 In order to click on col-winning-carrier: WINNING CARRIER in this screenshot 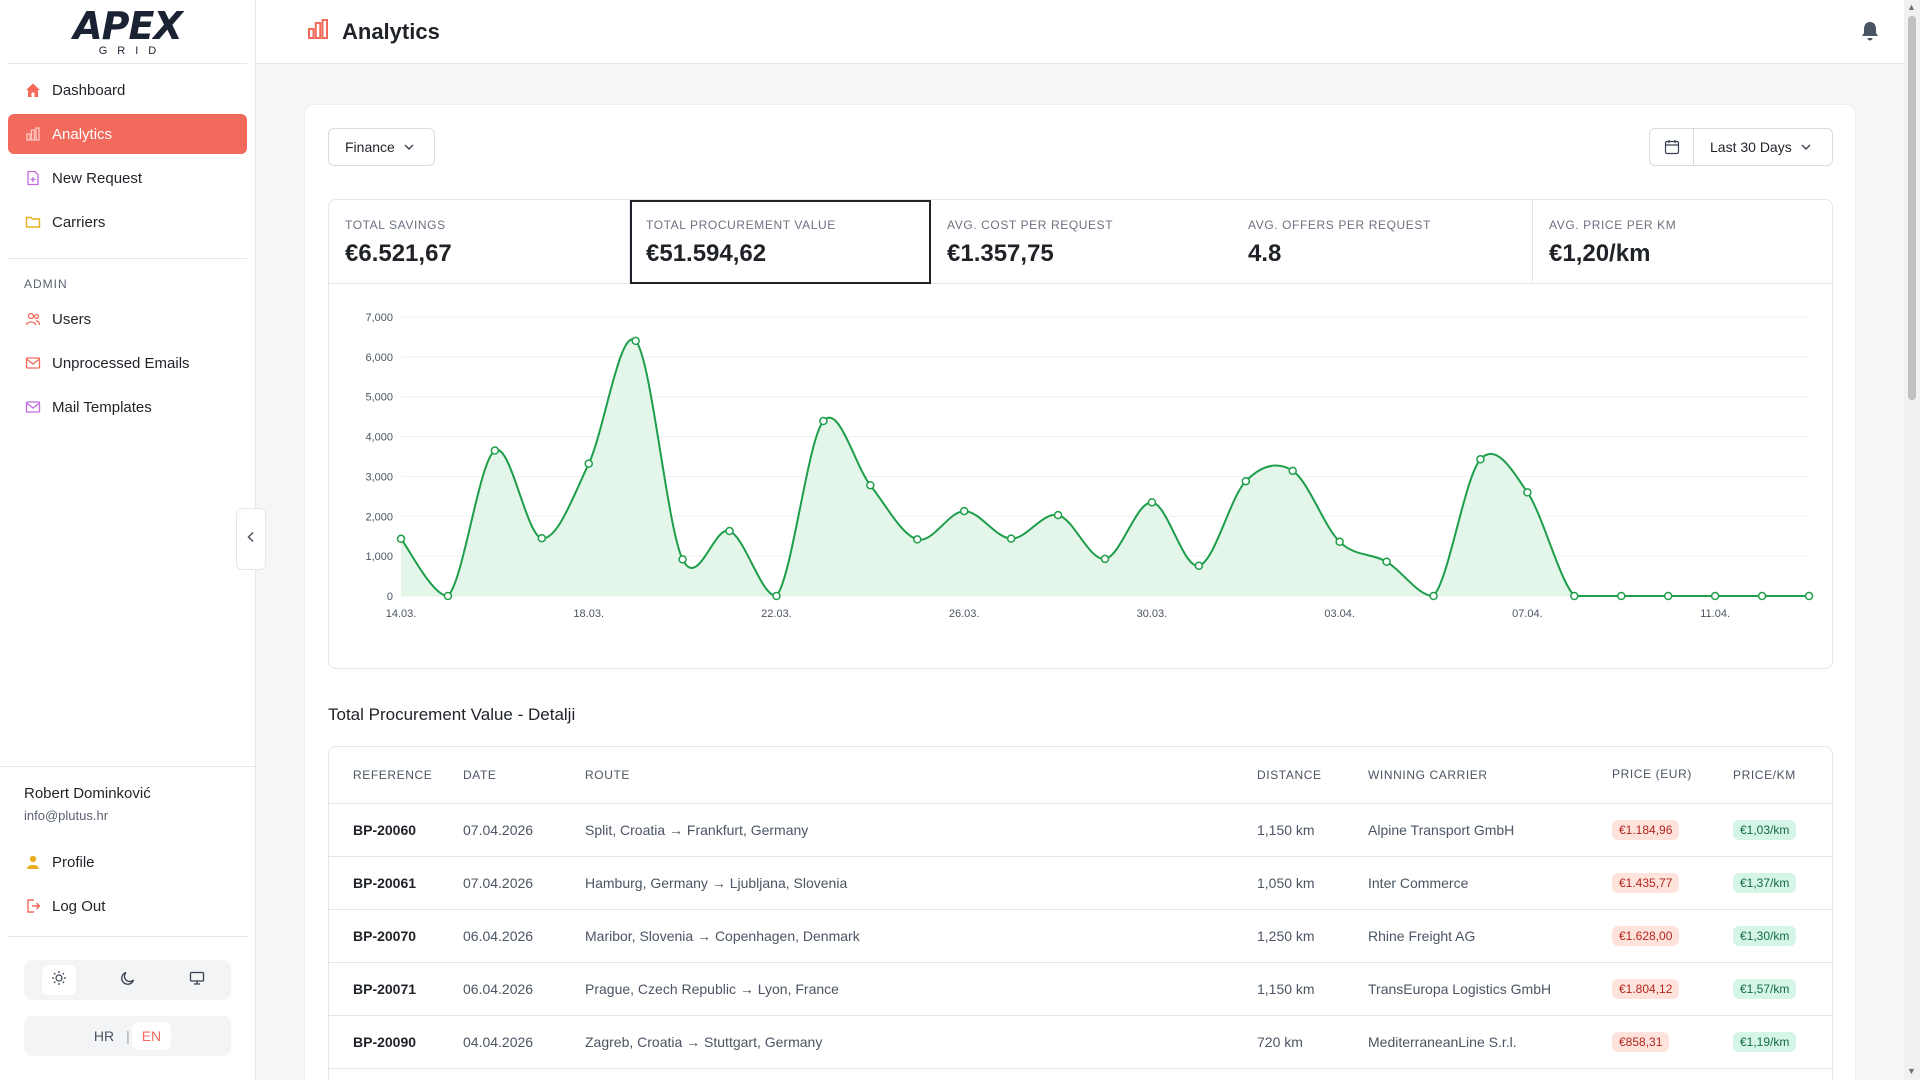, I will do `click(1478, 775)`.